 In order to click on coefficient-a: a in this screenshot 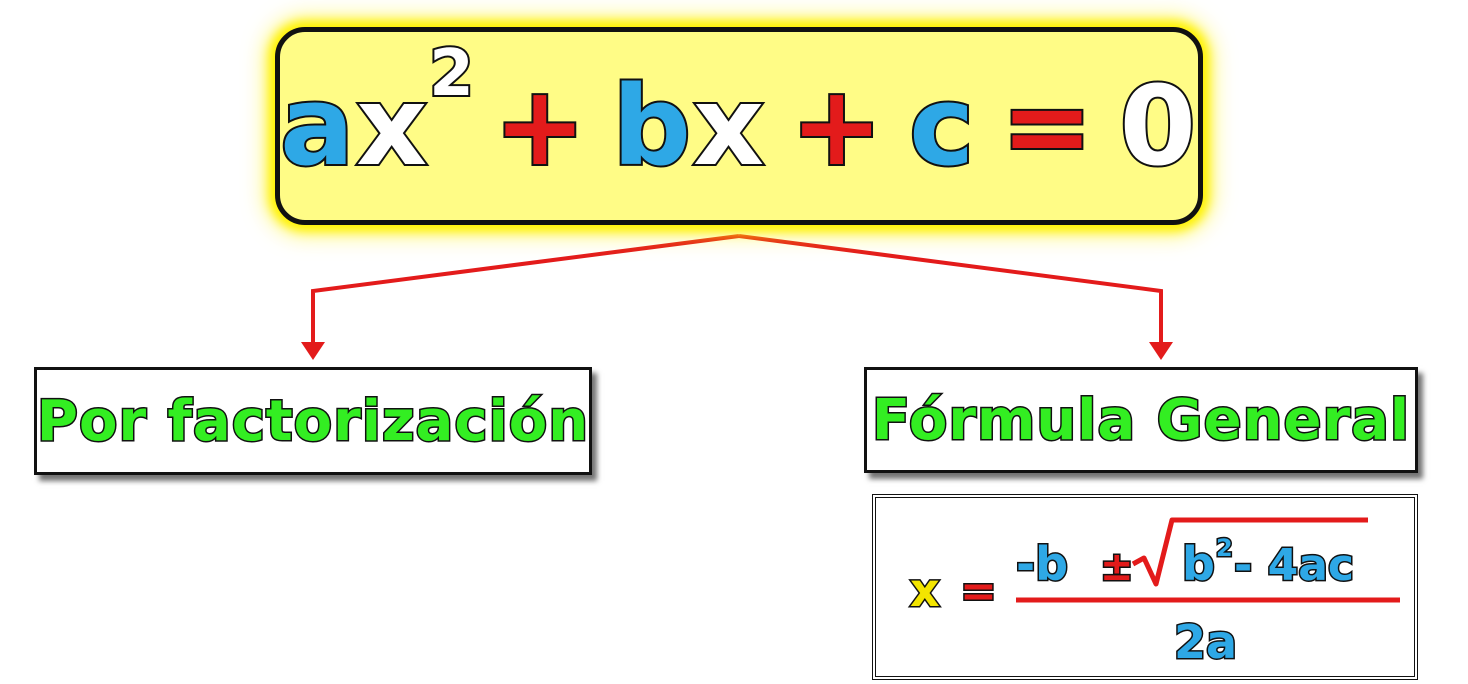, I will do `click(317, 126)`.